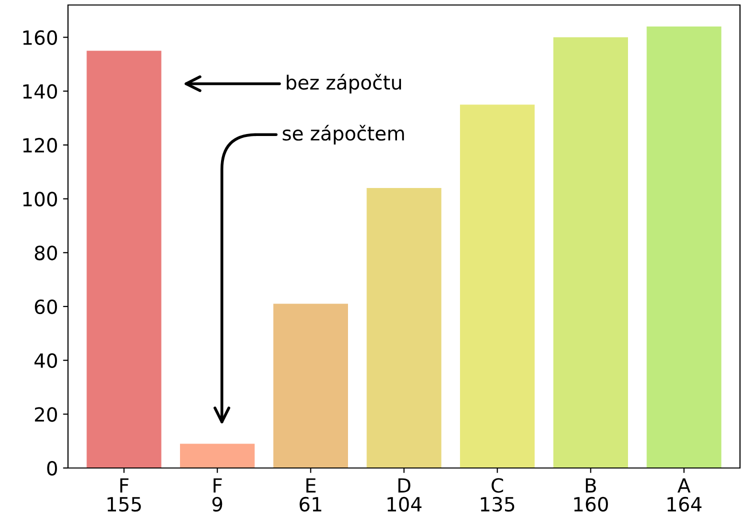  Describe the element at coordinates (591, 495) in the screenshot. I see `x-tick-label: B 160` at that location.